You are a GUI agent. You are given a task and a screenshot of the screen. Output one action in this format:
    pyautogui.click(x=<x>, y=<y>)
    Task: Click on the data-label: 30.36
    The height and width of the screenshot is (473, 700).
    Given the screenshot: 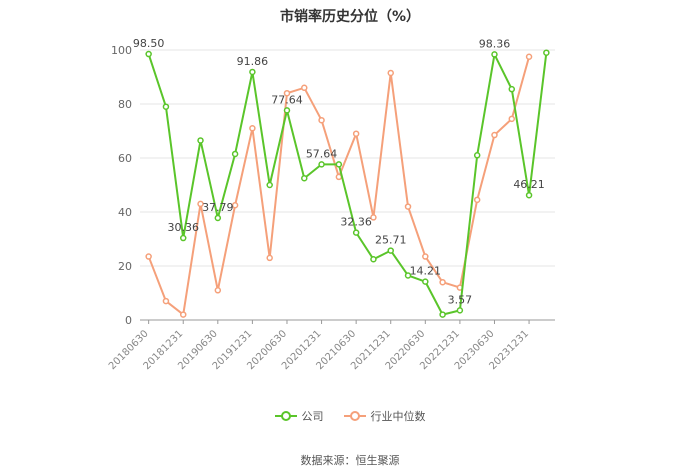 What is the action you would take?
    pyautogui.click(x=183, y=227)
    